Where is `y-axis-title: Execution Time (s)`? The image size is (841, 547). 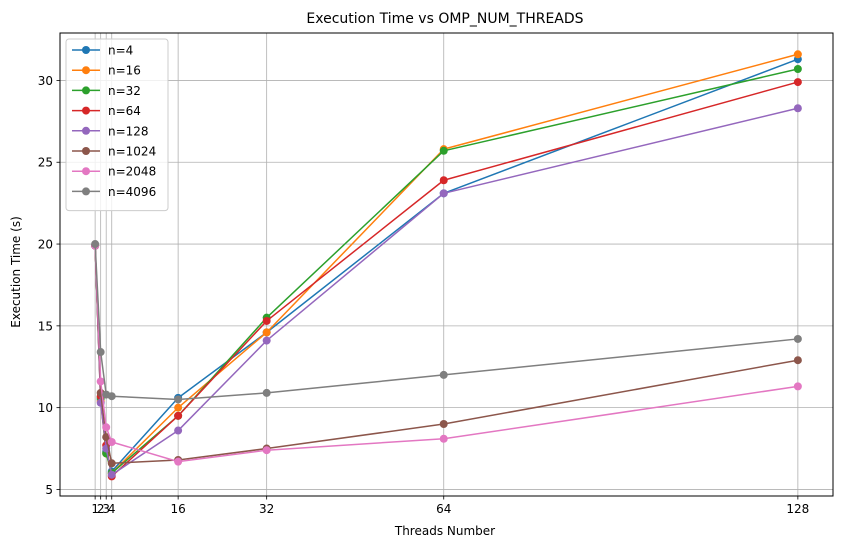 y-axis-title: Execution Time (s) is located at coordinates (16, 272).